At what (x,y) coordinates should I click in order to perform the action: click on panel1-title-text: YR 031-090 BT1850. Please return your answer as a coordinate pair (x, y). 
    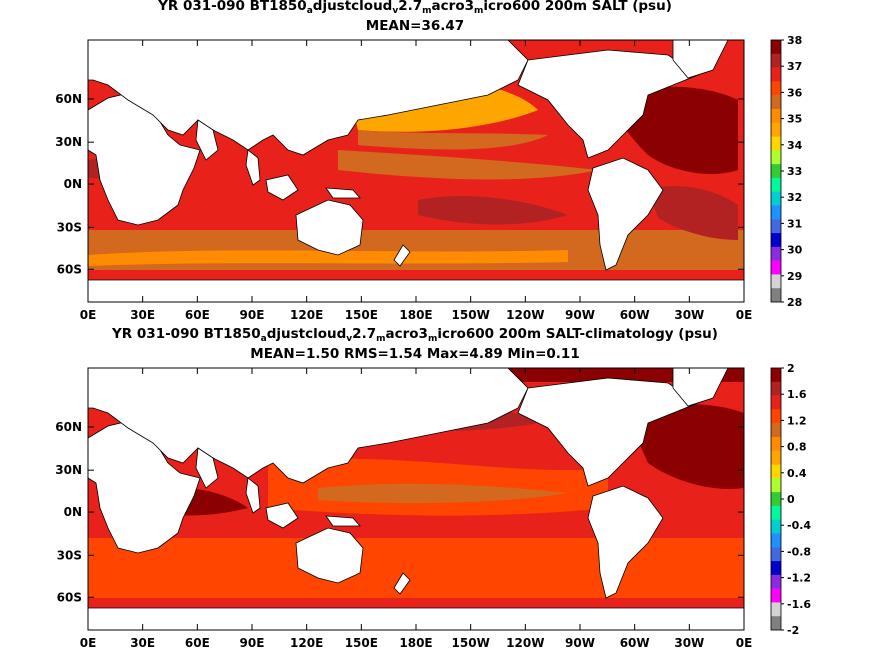
    Looking at the image, I should click on (232, 7).